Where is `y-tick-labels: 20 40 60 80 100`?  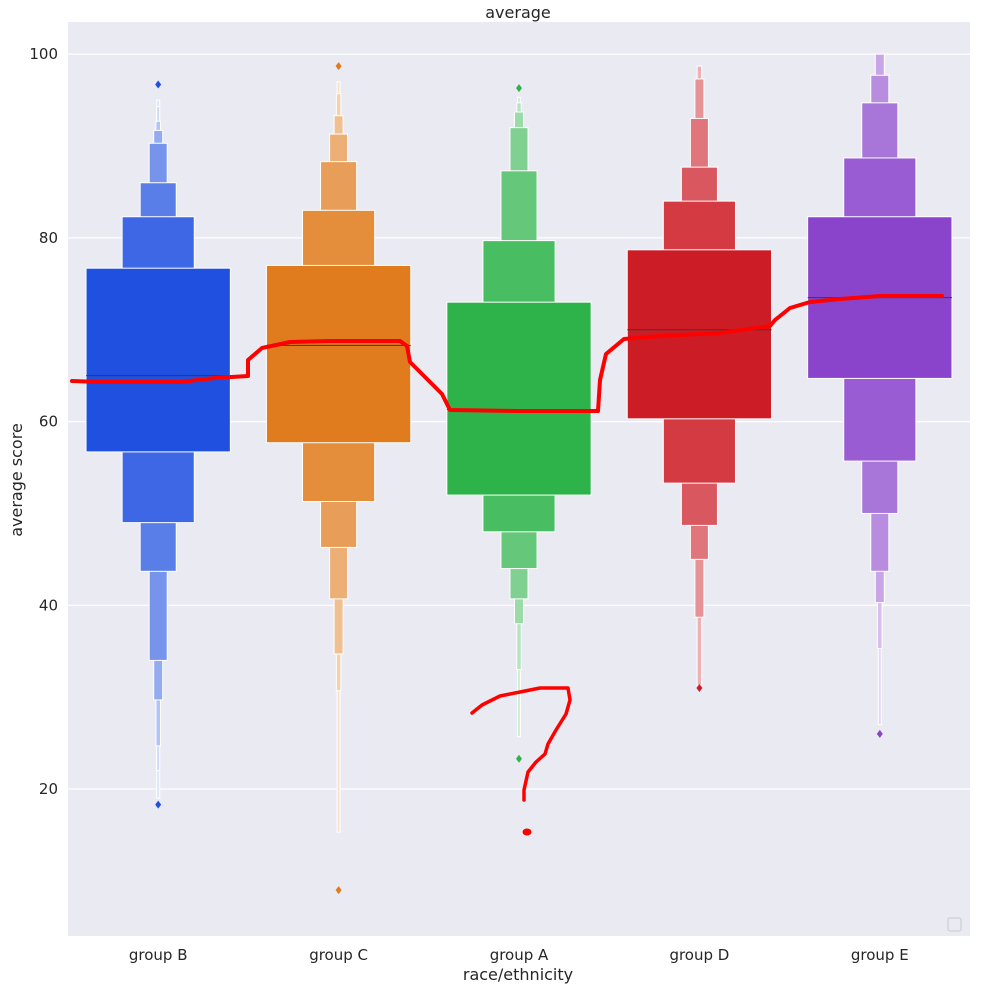
y-tick-labels: 20 40 60 80 100 is located at coordinates (43, 421).